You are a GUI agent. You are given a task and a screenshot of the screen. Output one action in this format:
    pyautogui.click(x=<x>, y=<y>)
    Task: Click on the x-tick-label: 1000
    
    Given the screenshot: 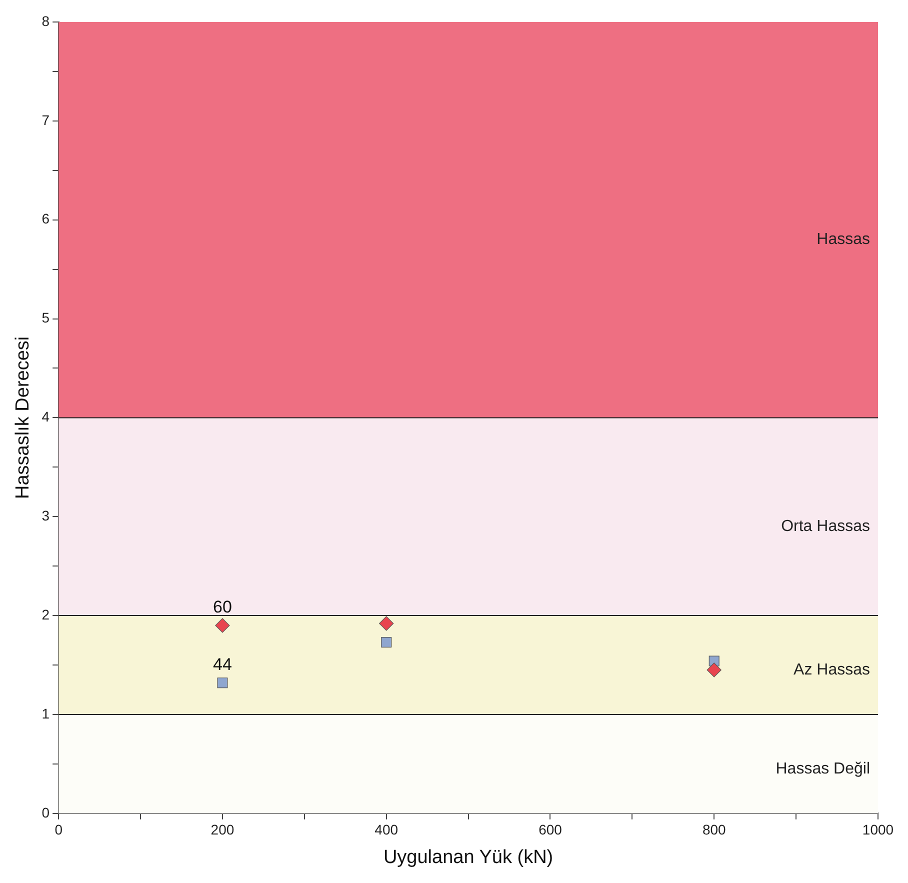 What is the action you would take?
    pyautogui.click(x=878, y=830)
    